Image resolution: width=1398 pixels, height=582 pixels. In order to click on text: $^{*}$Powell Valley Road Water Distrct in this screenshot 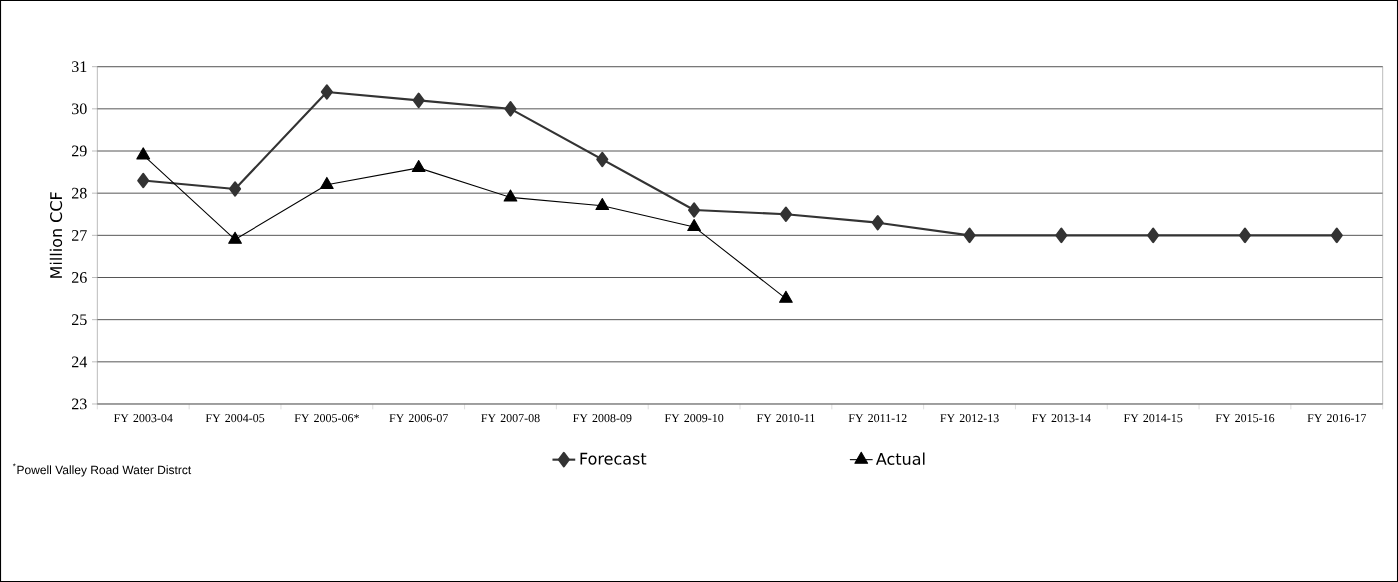, I will do `click(102, 470)`.